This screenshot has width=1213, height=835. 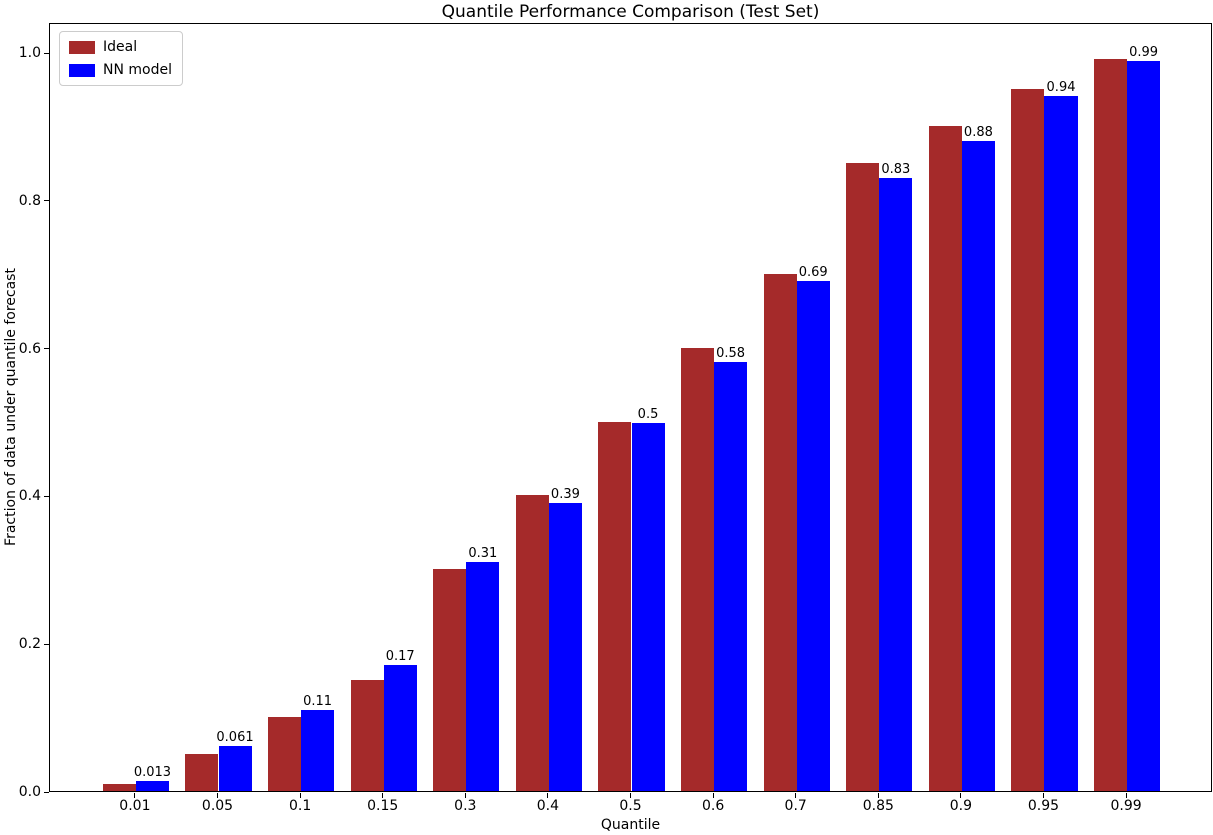 What do you see at coordinates (29, 348) in the screenshot?
I see `y-tick-label: 0.6` at bounding box center [29, 348].